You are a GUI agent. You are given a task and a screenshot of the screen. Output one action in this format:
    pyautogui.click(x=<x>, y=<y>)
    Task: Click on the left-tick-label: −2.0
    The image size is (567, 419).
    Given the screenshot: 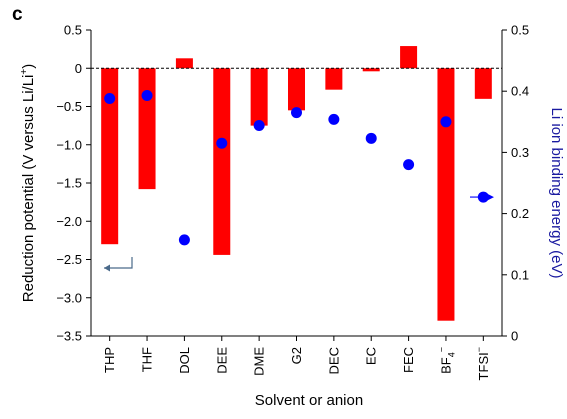 What is the action you would take?
    pyautogui.click(x=69, y=221)
    